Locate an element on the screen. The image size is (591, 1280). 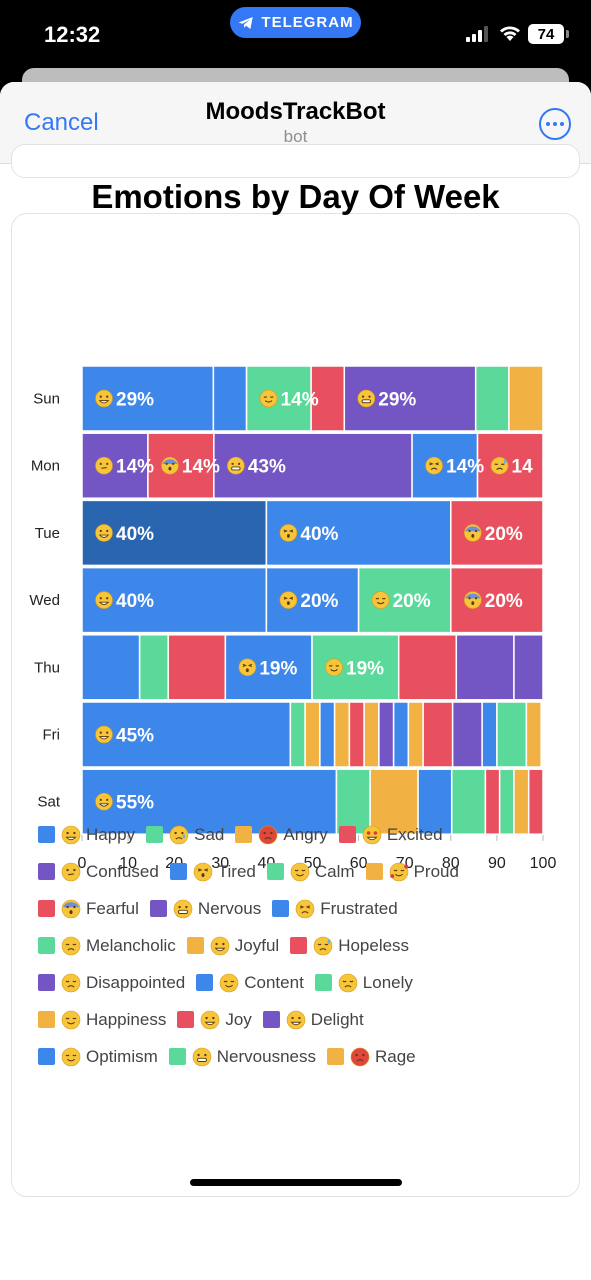
bar-row-sat: Sat 55% is located at coordinates (290, 801).